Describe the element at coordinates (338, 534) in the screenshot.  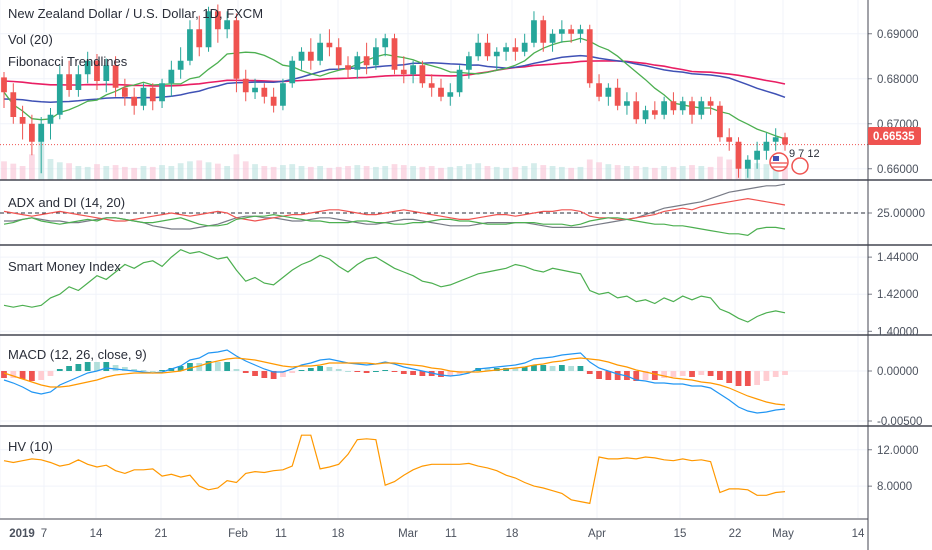
I see `x-tick-label: 18` at that location.